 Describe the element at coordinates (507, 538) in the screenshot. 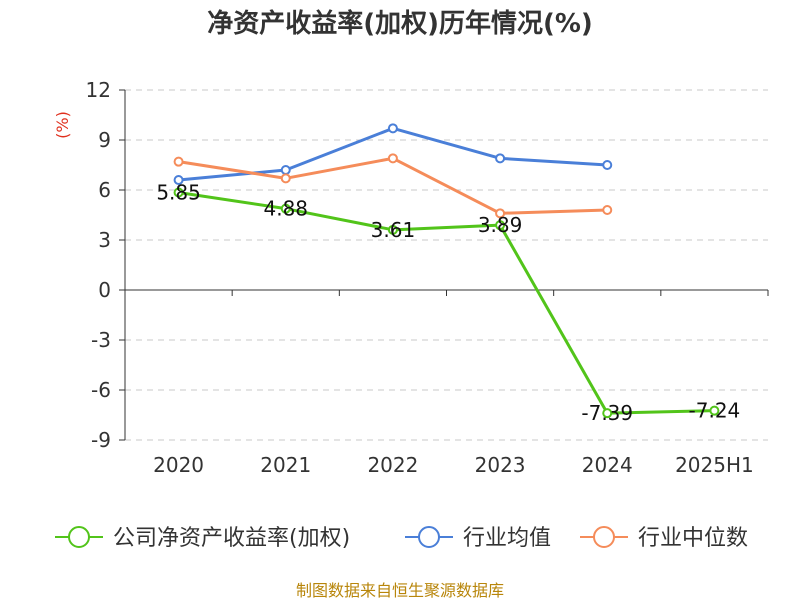

I see `legend-label: 行业均值` at that location.